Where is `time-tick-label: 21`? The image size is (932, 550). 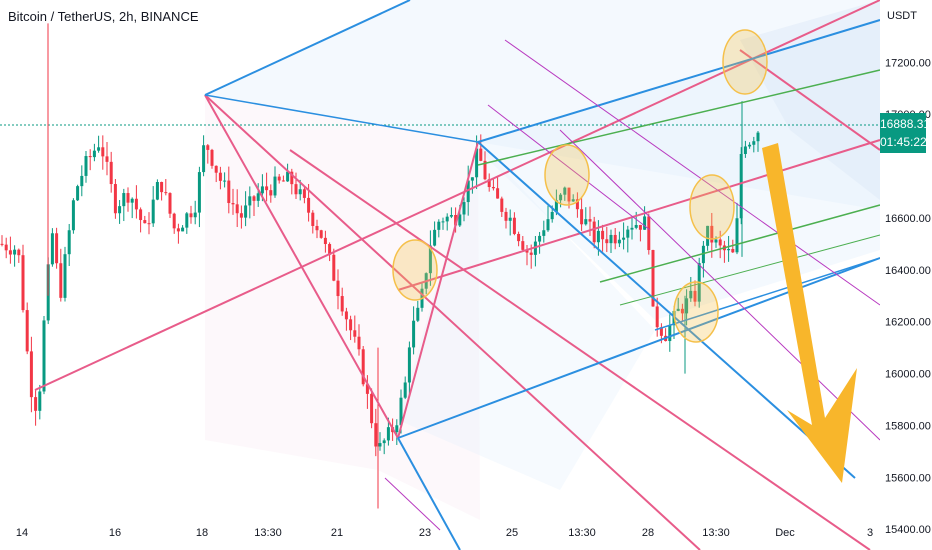
time-tick-label: 21 is located at coordinates (337, 533).